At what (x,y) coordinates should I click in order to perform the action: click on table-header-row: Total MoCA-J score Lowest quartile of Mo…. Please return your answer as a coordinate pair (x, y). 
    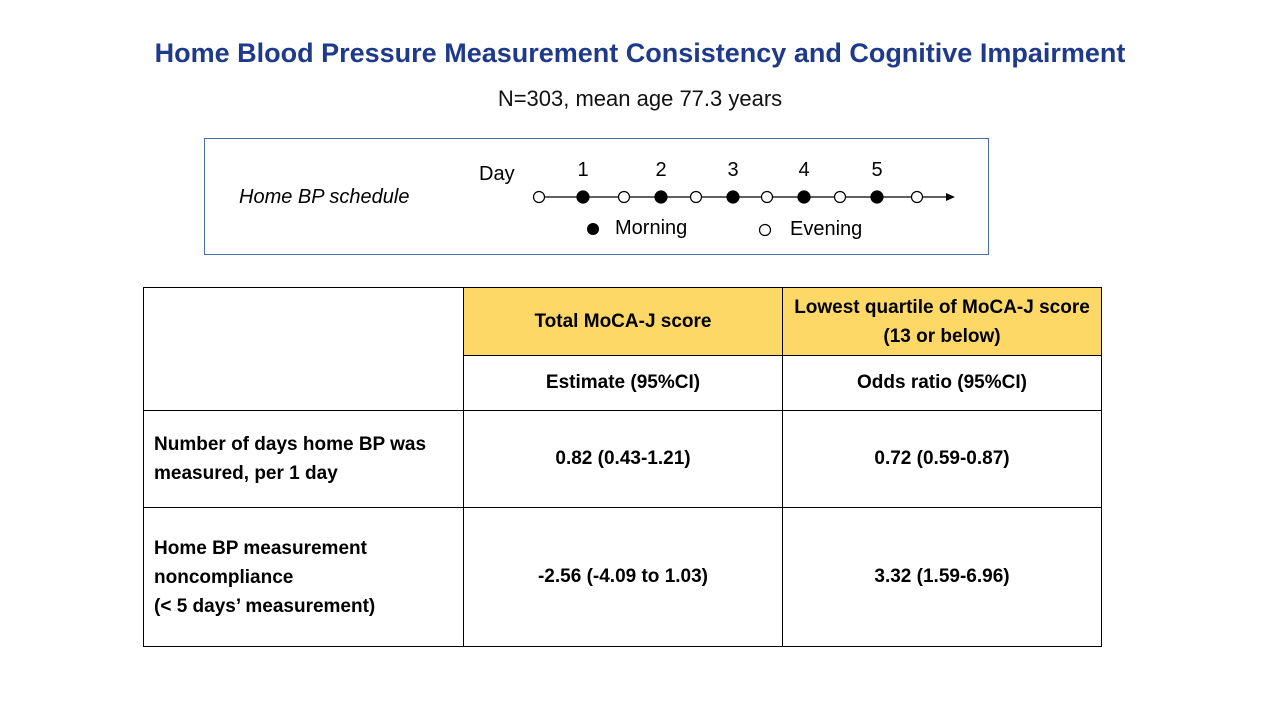
    Looking at the image, I should click on (622, 349).